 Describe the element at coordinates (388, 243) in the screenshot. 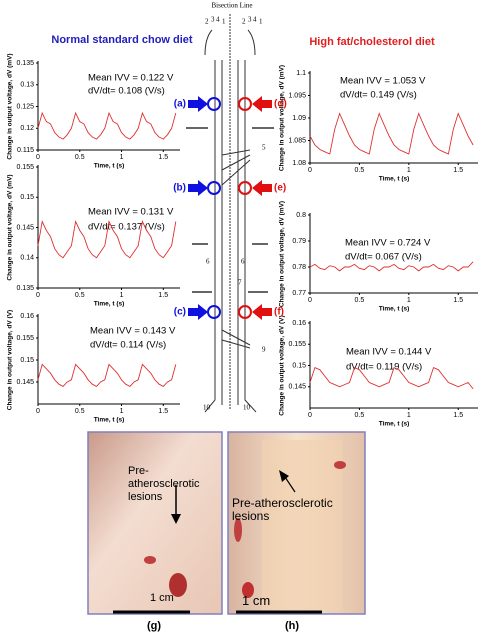

I see `annotation: Mean IVV = 0.724 V` at that location.